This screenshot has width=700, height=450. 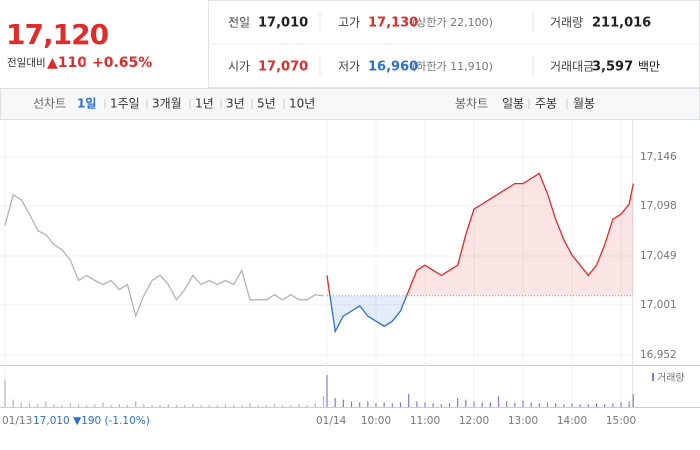 What do you see at coordinates (67, 63) in the screenshot?
I see `change: ▲110` at bounding box center [67, 63].